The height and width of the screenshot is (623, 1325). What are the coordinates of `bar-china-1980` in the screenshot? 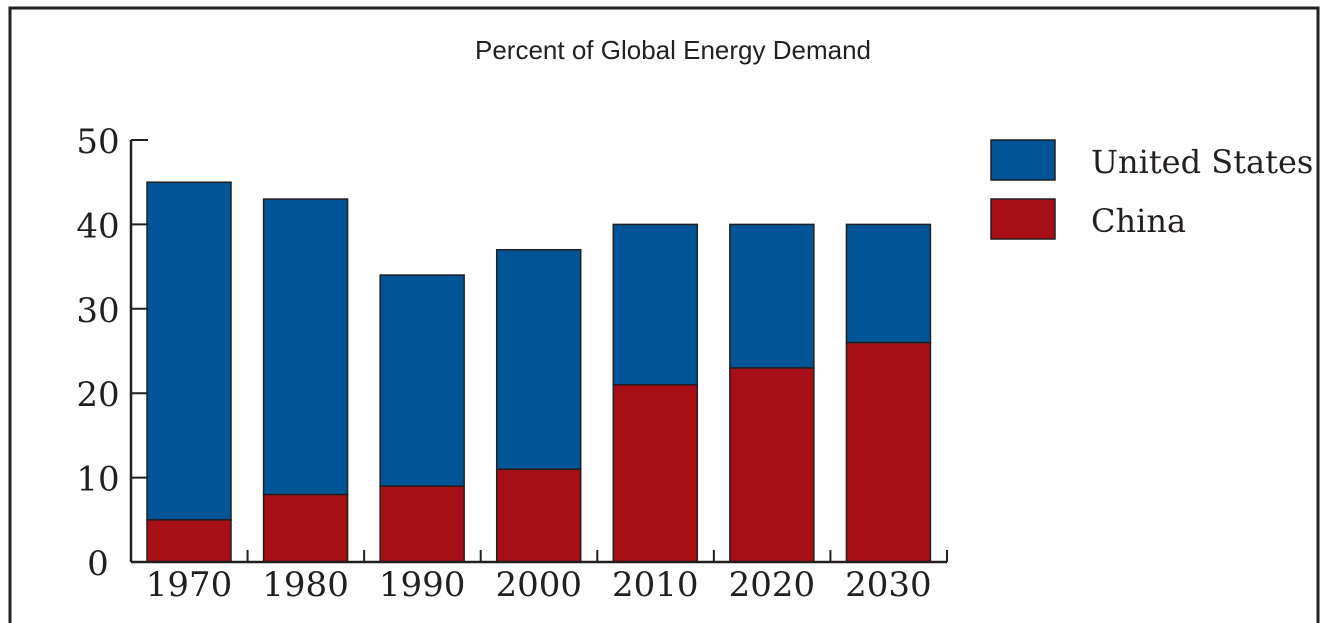 It's located at (305, 528).